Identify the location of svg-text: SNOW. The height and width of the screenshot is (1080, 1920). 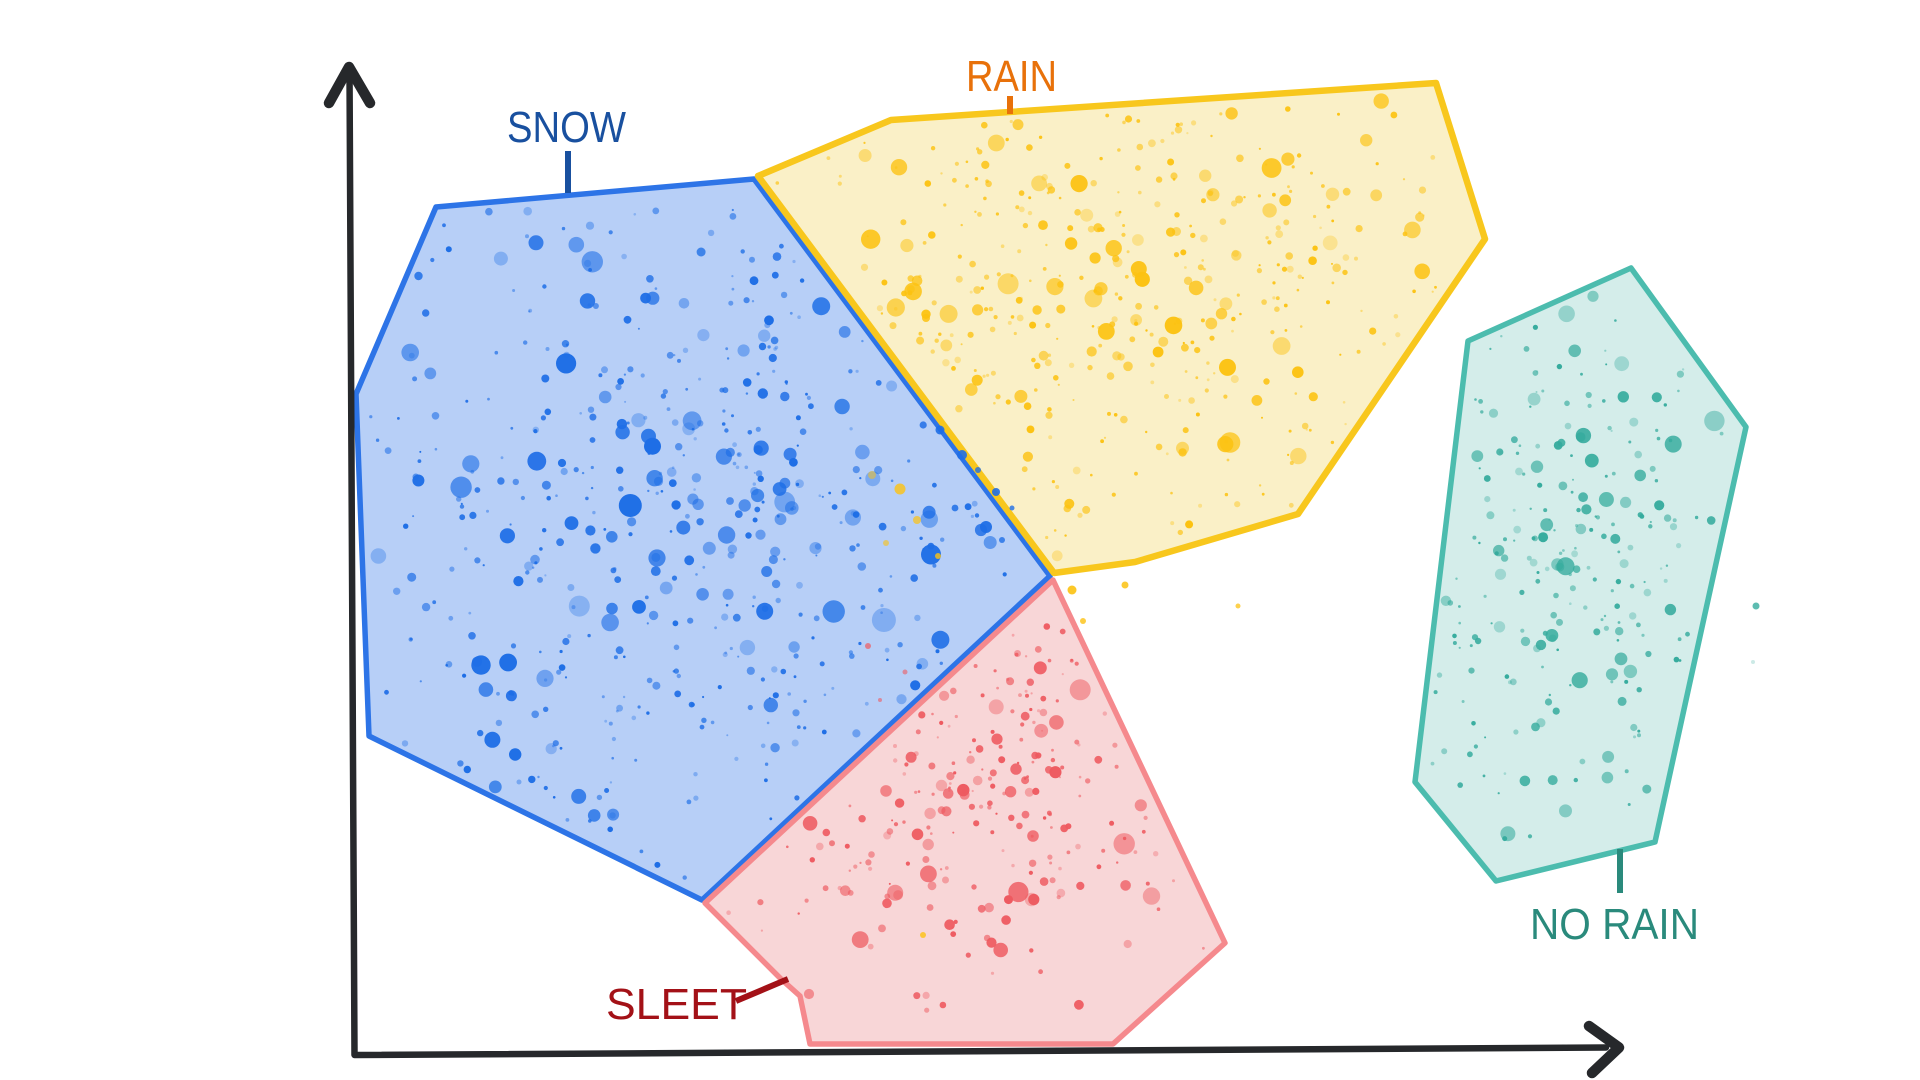
(566, 127).